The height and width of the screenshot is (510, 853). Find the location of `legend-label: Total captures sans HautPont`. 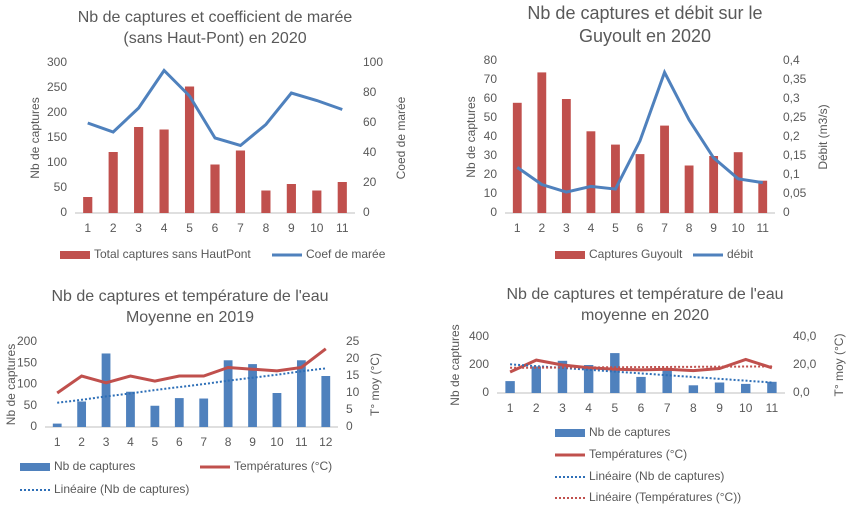

legend-label: Total captures sans HautPont is located at coordinates (172, 254).